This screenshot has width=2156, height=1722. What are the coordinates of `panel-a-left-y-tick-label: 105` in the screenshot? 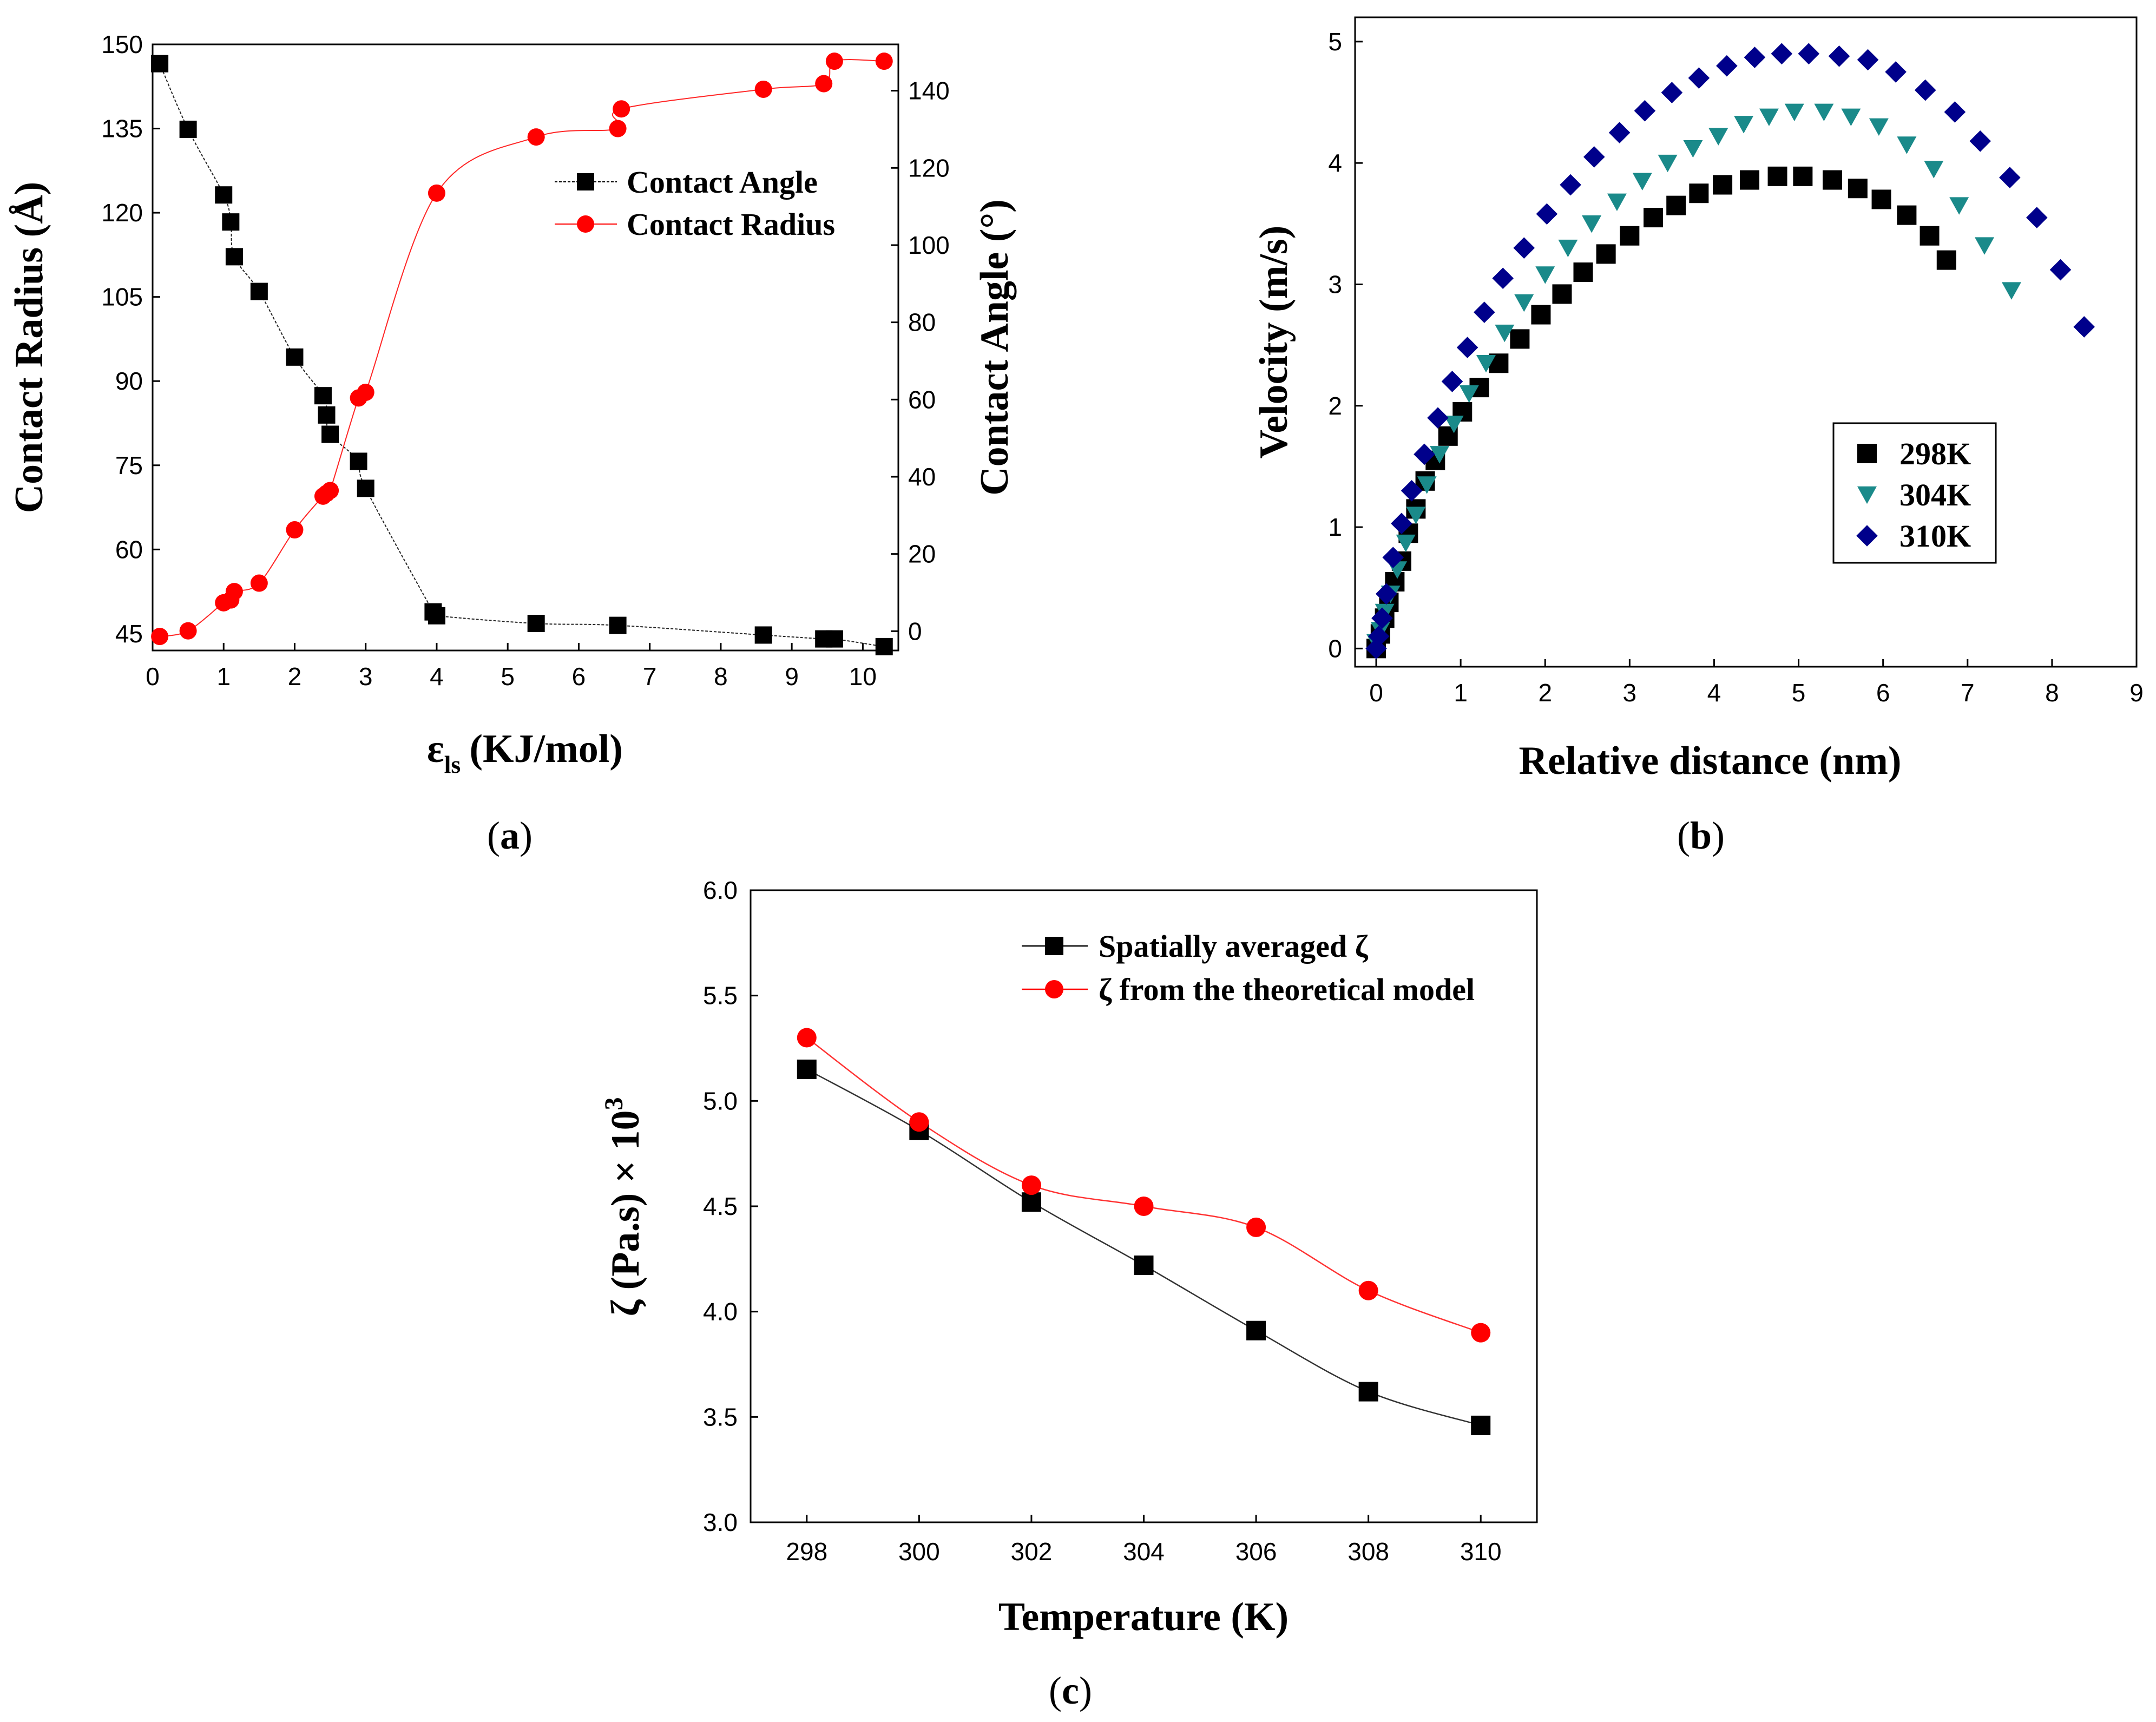 It's located at (122, 297).